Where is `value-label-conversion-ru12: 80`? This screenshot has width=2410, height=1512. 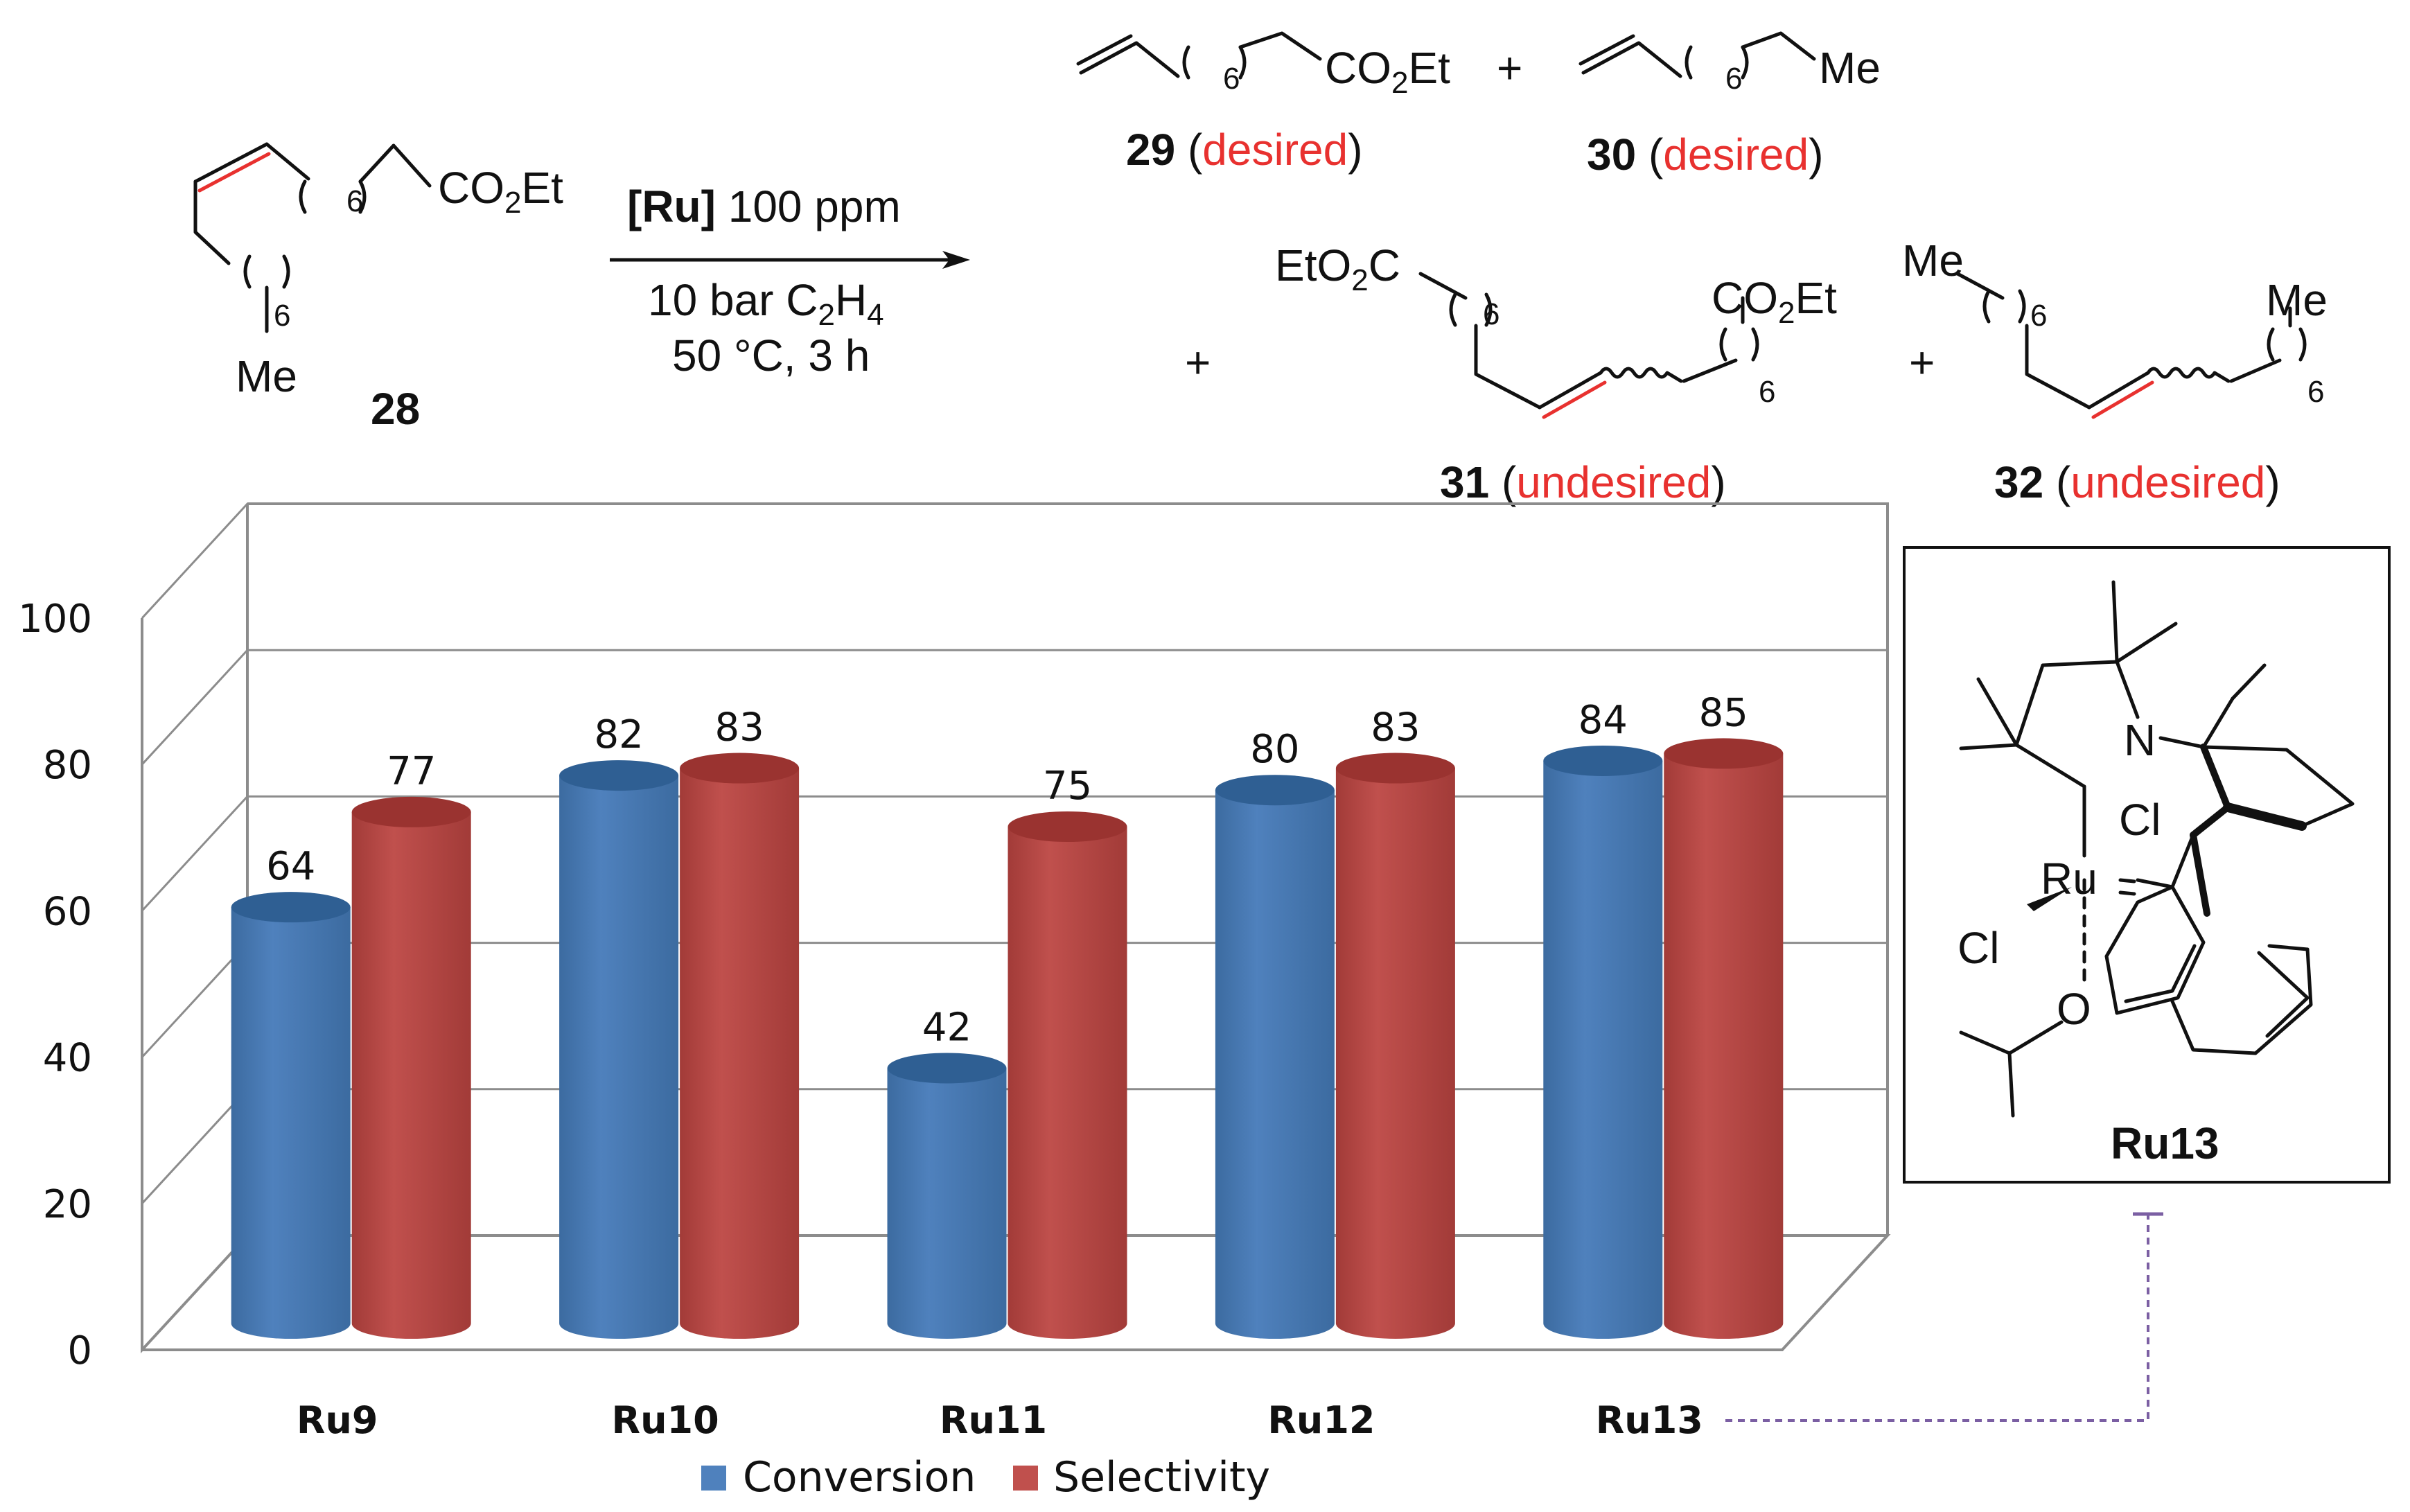 value-label-conversion-ru12: 80 is located at coordinates (1274, 749).